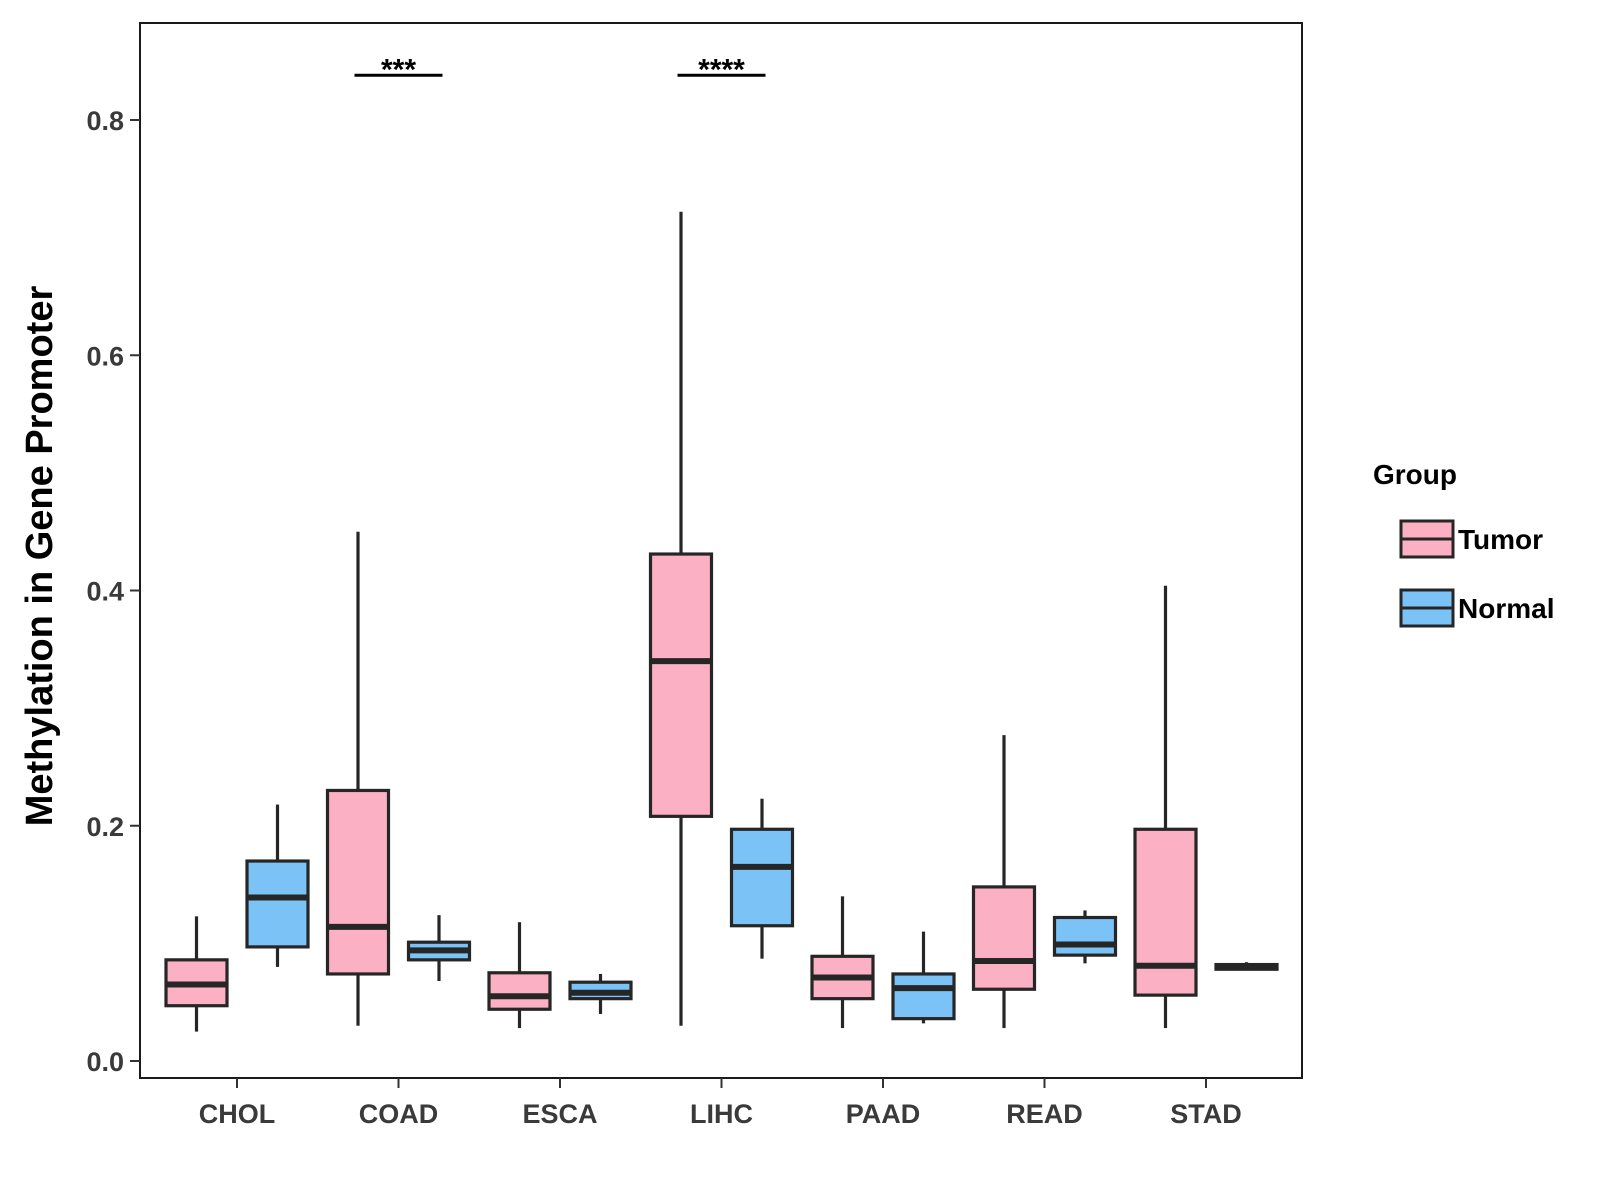 This screenshot has height=1200, width=1600. Describe the element at coordinates (883, 1114) in the screenshot. I see `x-tick-label: PAAD` at that location.